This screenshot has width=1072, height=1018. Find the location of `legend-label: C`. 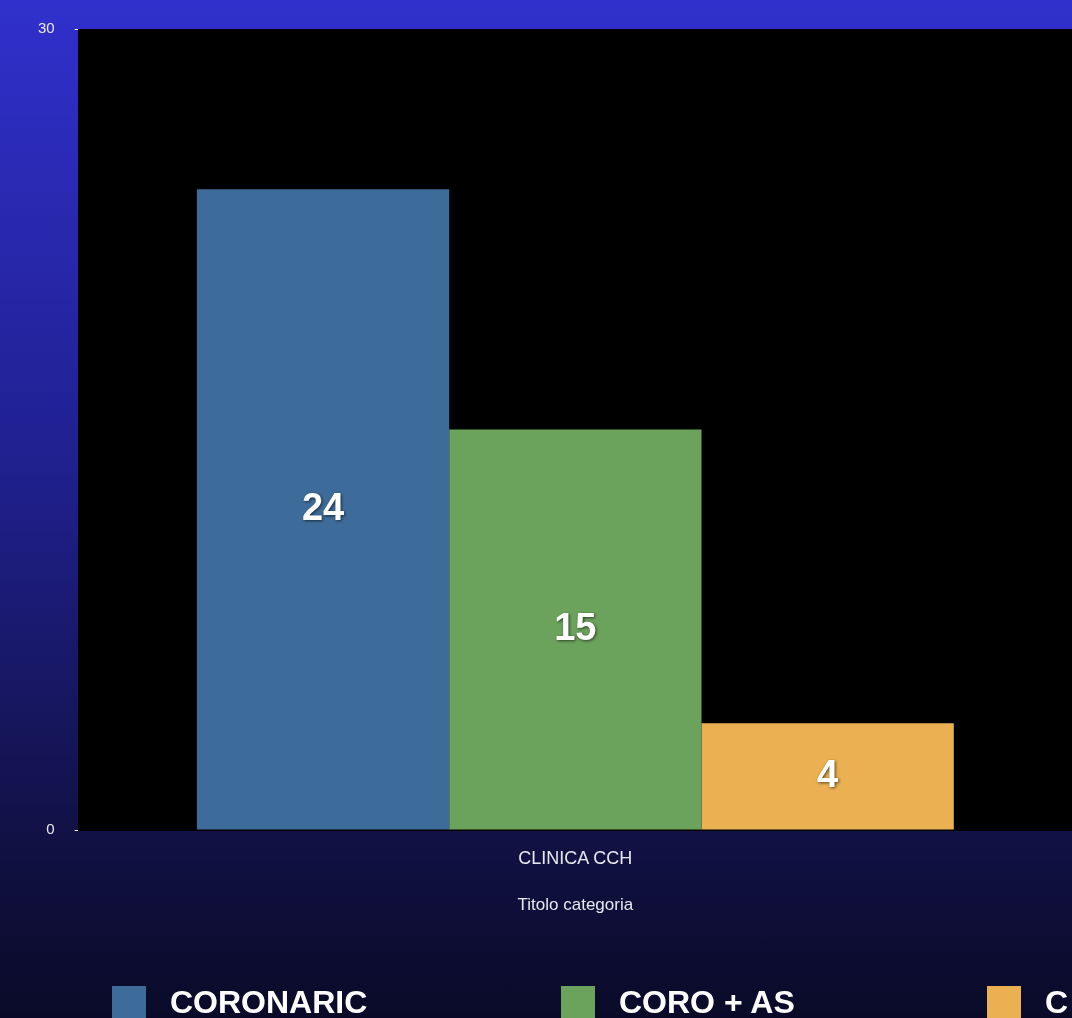

legend-label: C is located at coordinates (1057, 1001).